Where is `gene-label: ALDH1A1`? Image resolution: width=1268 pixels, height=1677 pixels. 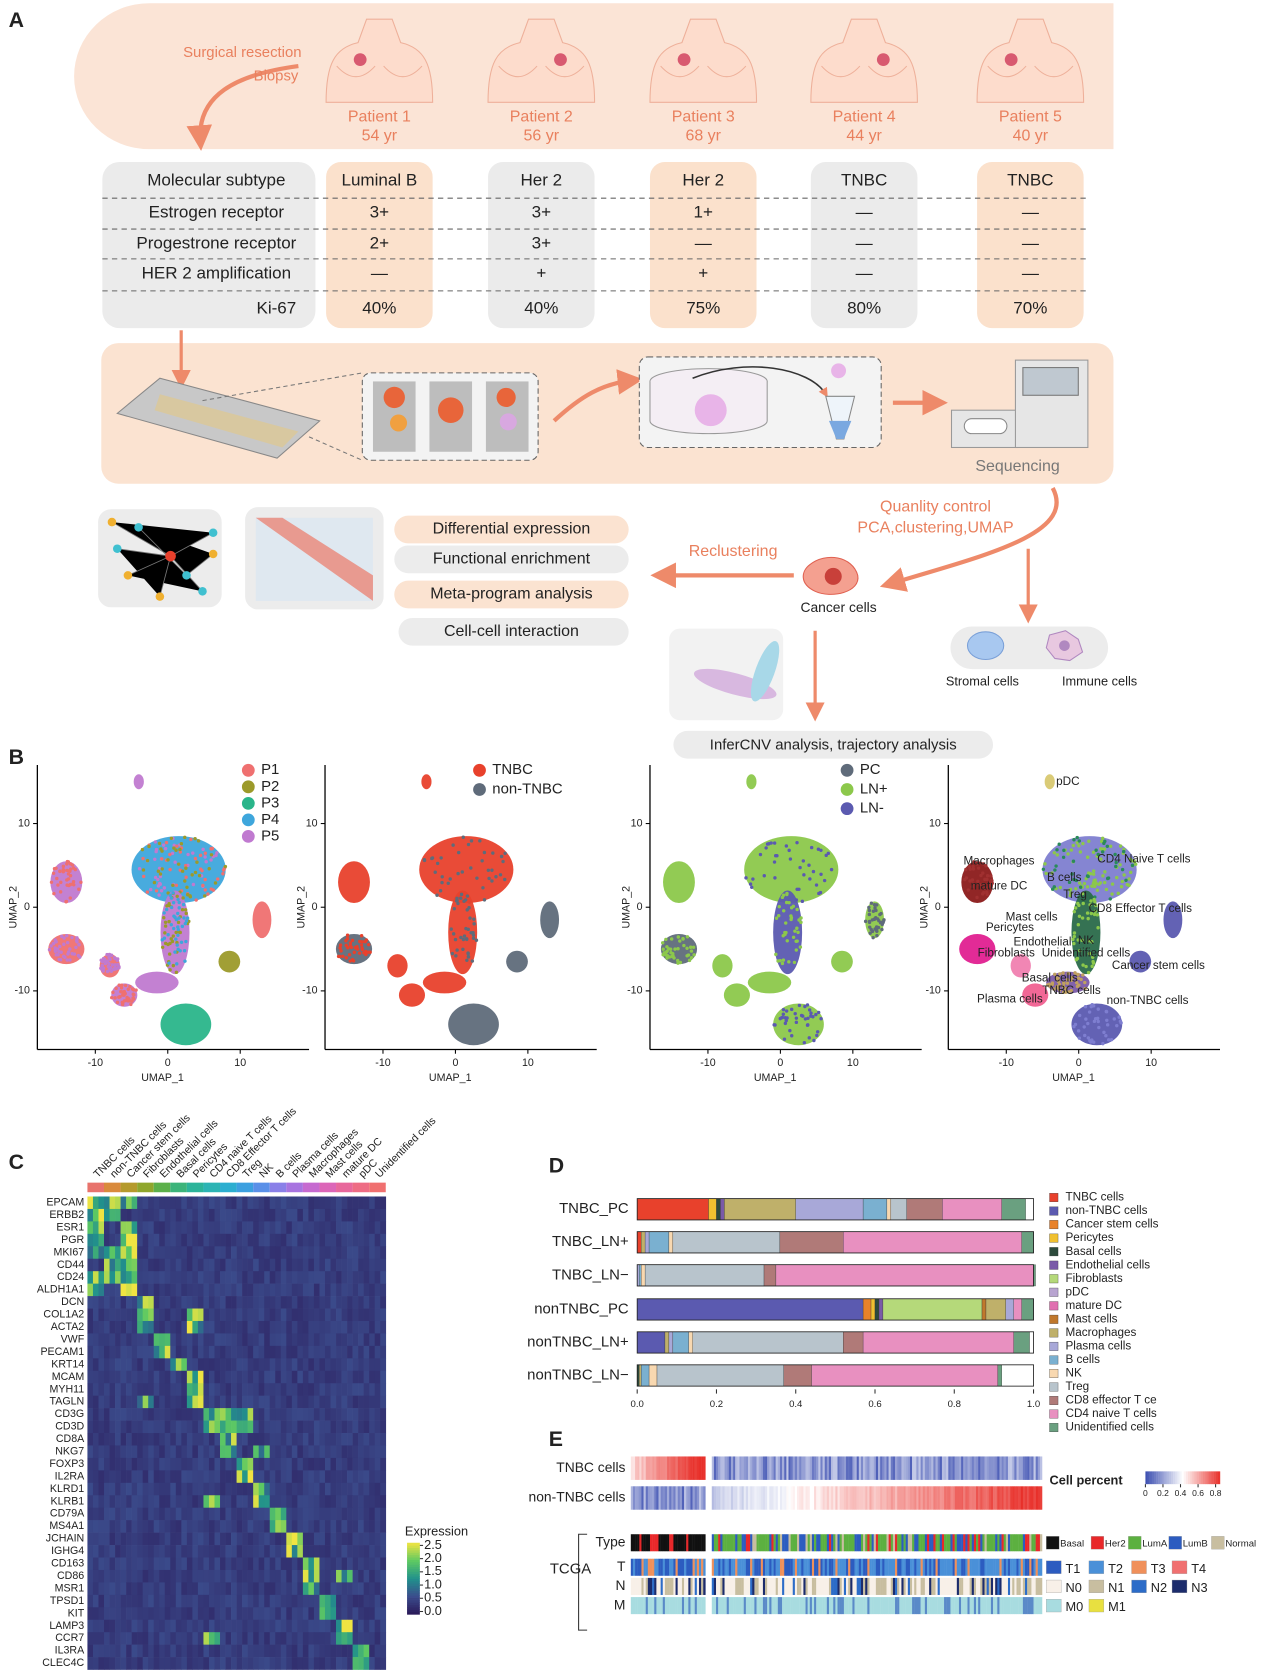 gene-label: ALDH1A1 is located at coordinates (60, 1290).